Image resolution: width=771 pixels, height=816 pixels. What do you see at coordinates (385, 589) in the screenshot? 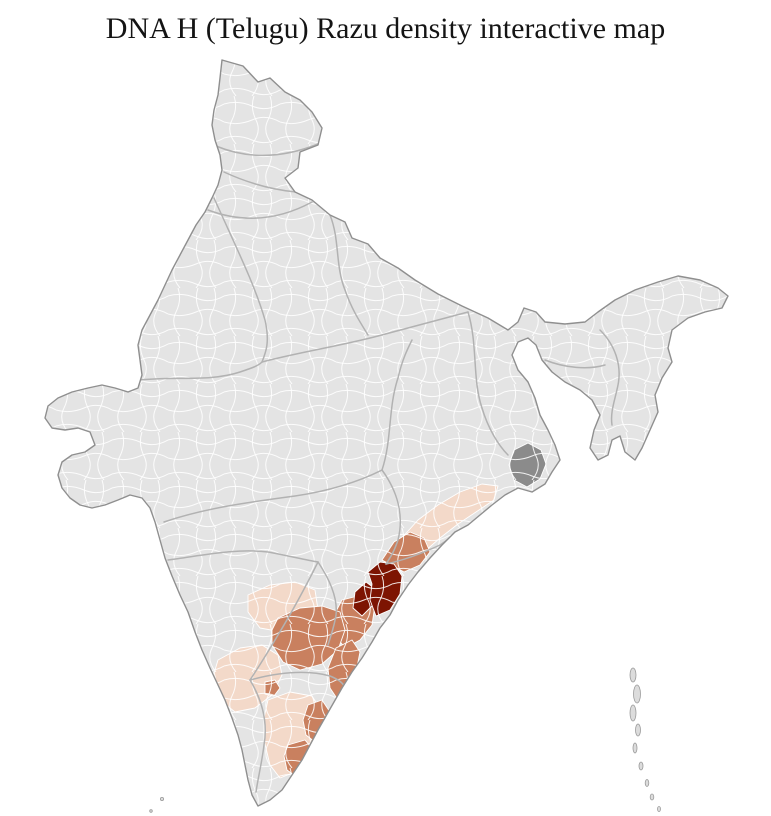
I see `density-region-high-visakhapatnam` at bounding box center [385, 589].